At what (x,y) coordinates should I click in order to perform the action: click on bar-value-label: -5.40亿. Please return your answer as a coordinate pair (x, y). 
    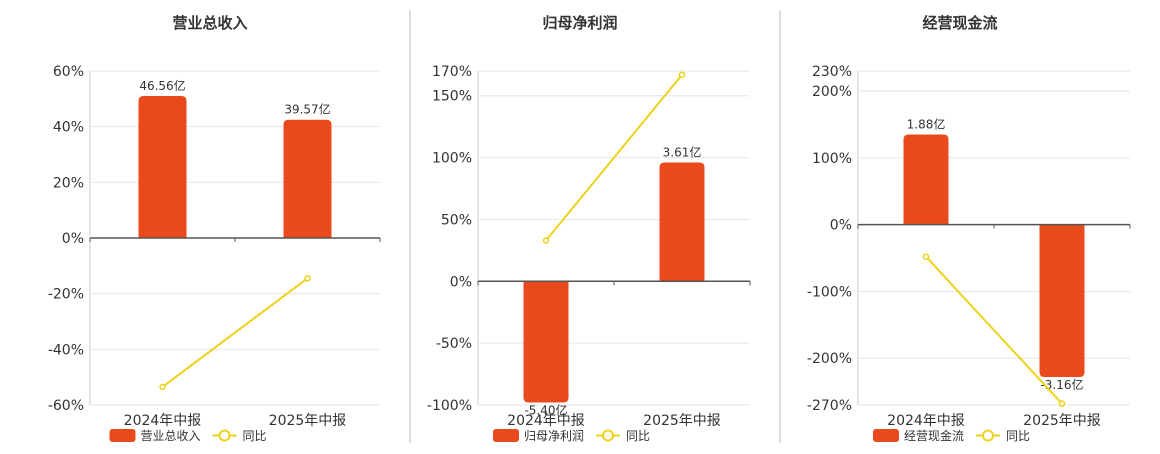
    Looking at the image, I should click on (545, 410).